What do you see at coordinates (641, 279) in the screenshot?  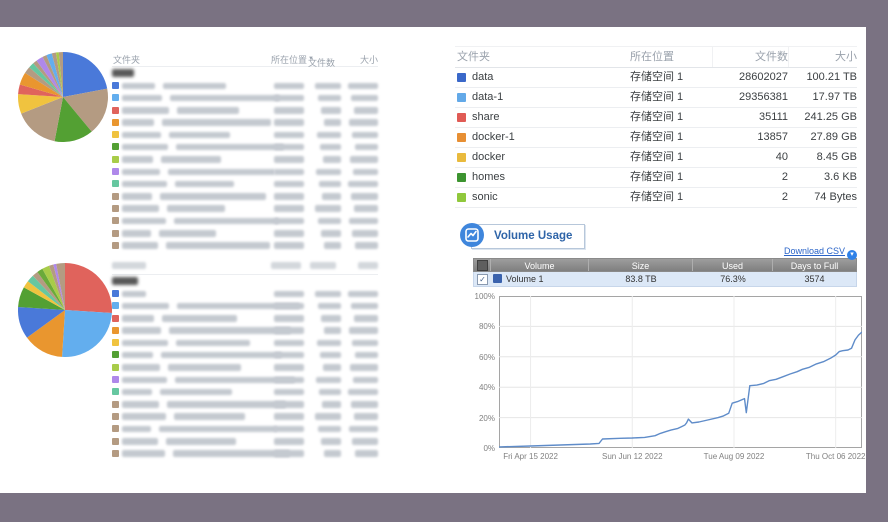 I see `volume-size: 83.8 TB` at bounding box center [641, 279].